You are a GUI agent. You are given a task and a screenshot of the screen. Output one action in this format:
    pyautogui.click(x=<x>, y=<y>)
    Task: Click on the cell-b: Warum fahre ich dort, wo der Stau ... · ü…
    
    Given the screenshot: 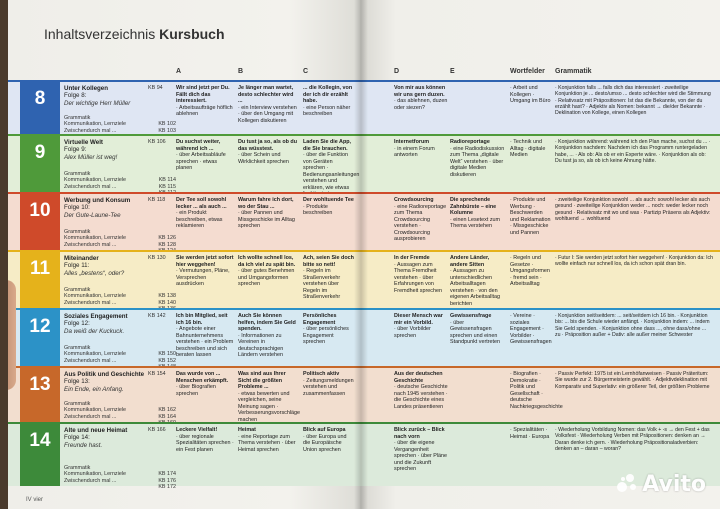 What is the action you would take?
    pyautogui.click(x=268, y=213)
    